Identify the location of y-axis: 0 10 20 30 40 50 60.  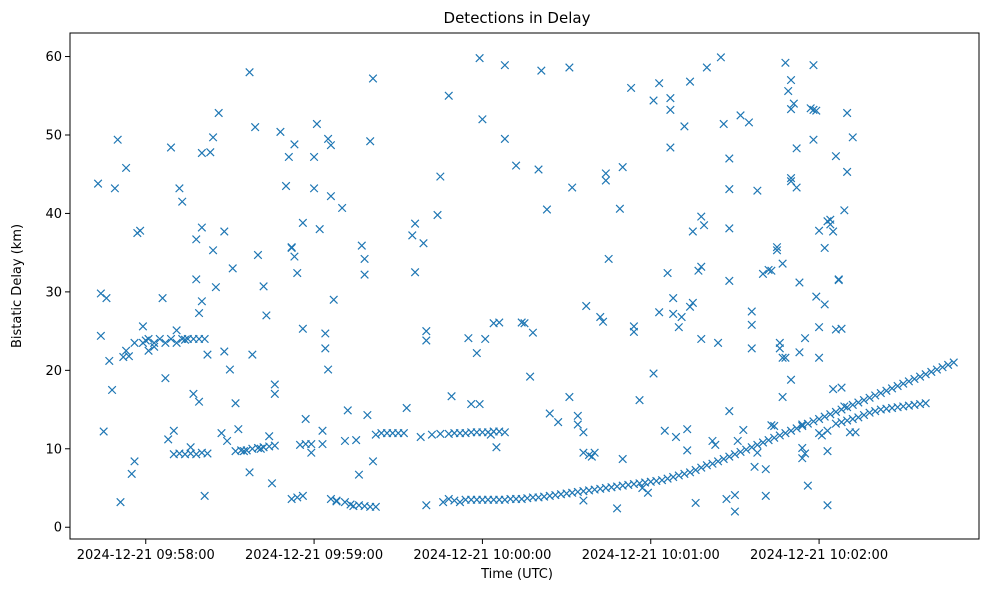
(57, 293).